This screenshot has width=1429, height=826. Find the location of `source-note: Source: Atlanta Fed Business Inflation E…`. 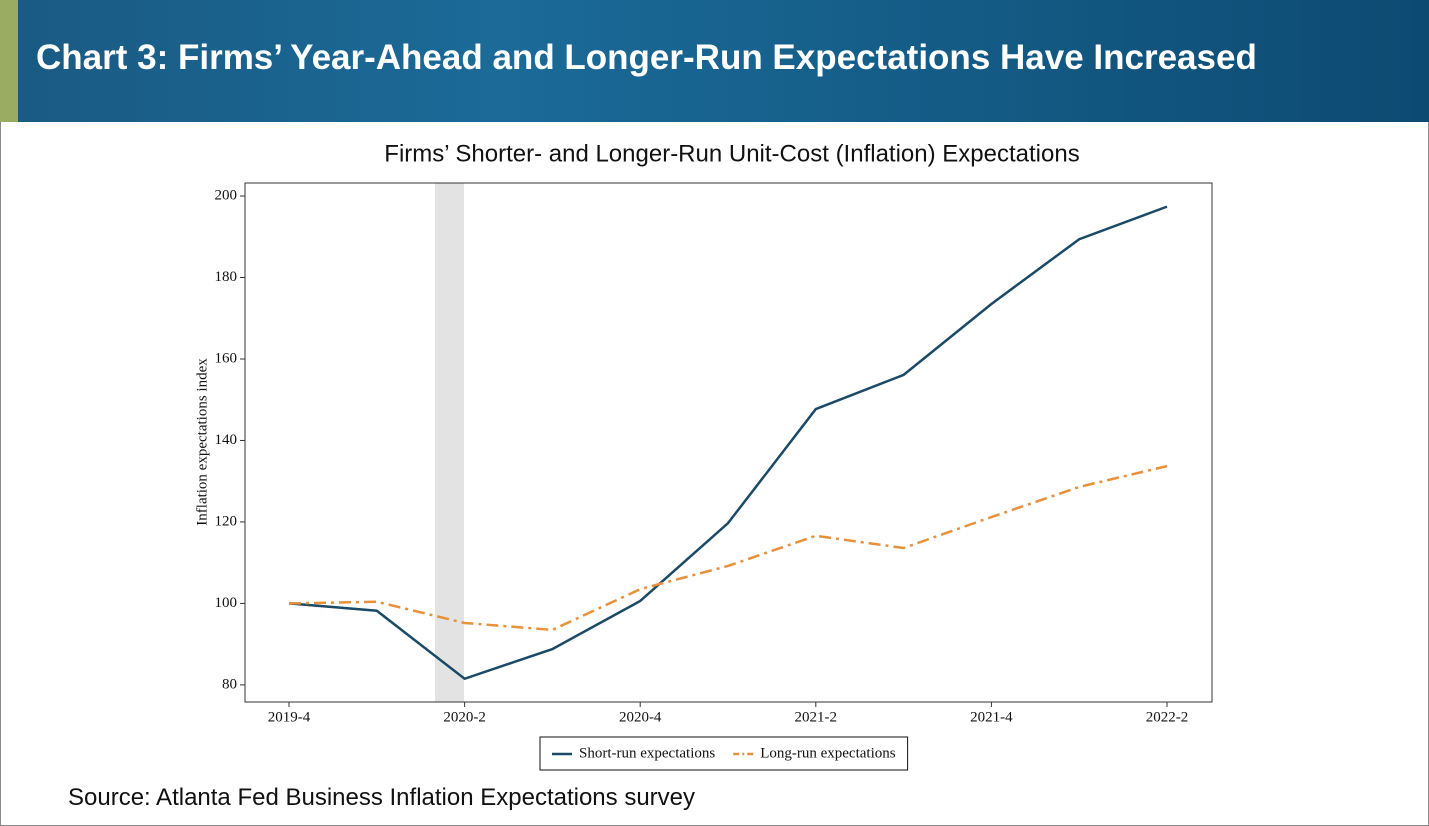

source-note: Source: Atlanta Fed Business Inflation E… is located at coordinates (382, 797).